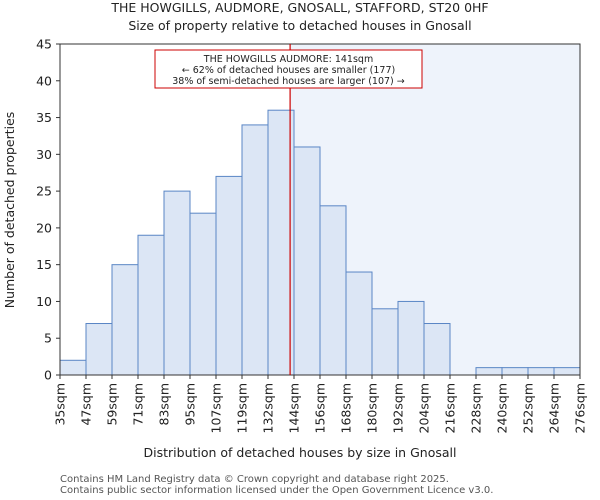 This screenshot has height=500, width=600. What do you see at coordinates (125, 320) in the screenshot?
I see `bar-59sqm` at bounding box center [125, 320].